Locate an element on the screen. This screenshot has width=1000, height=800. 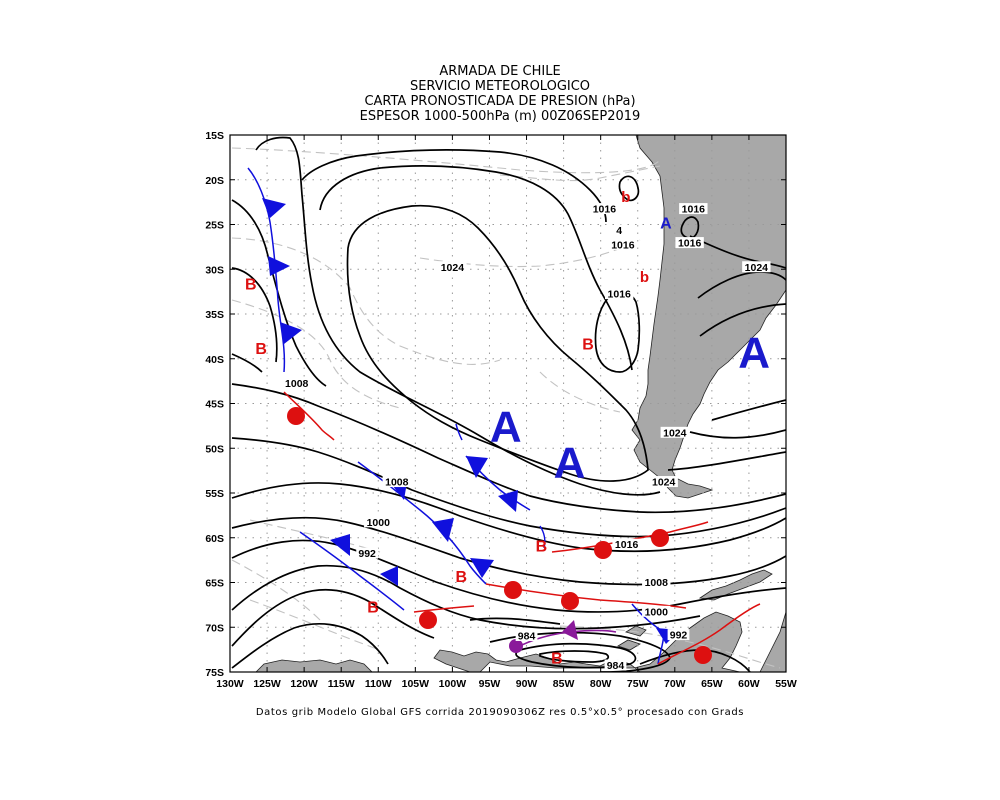
longitude-tick-label: 65W is located at coordinates (712, 684).